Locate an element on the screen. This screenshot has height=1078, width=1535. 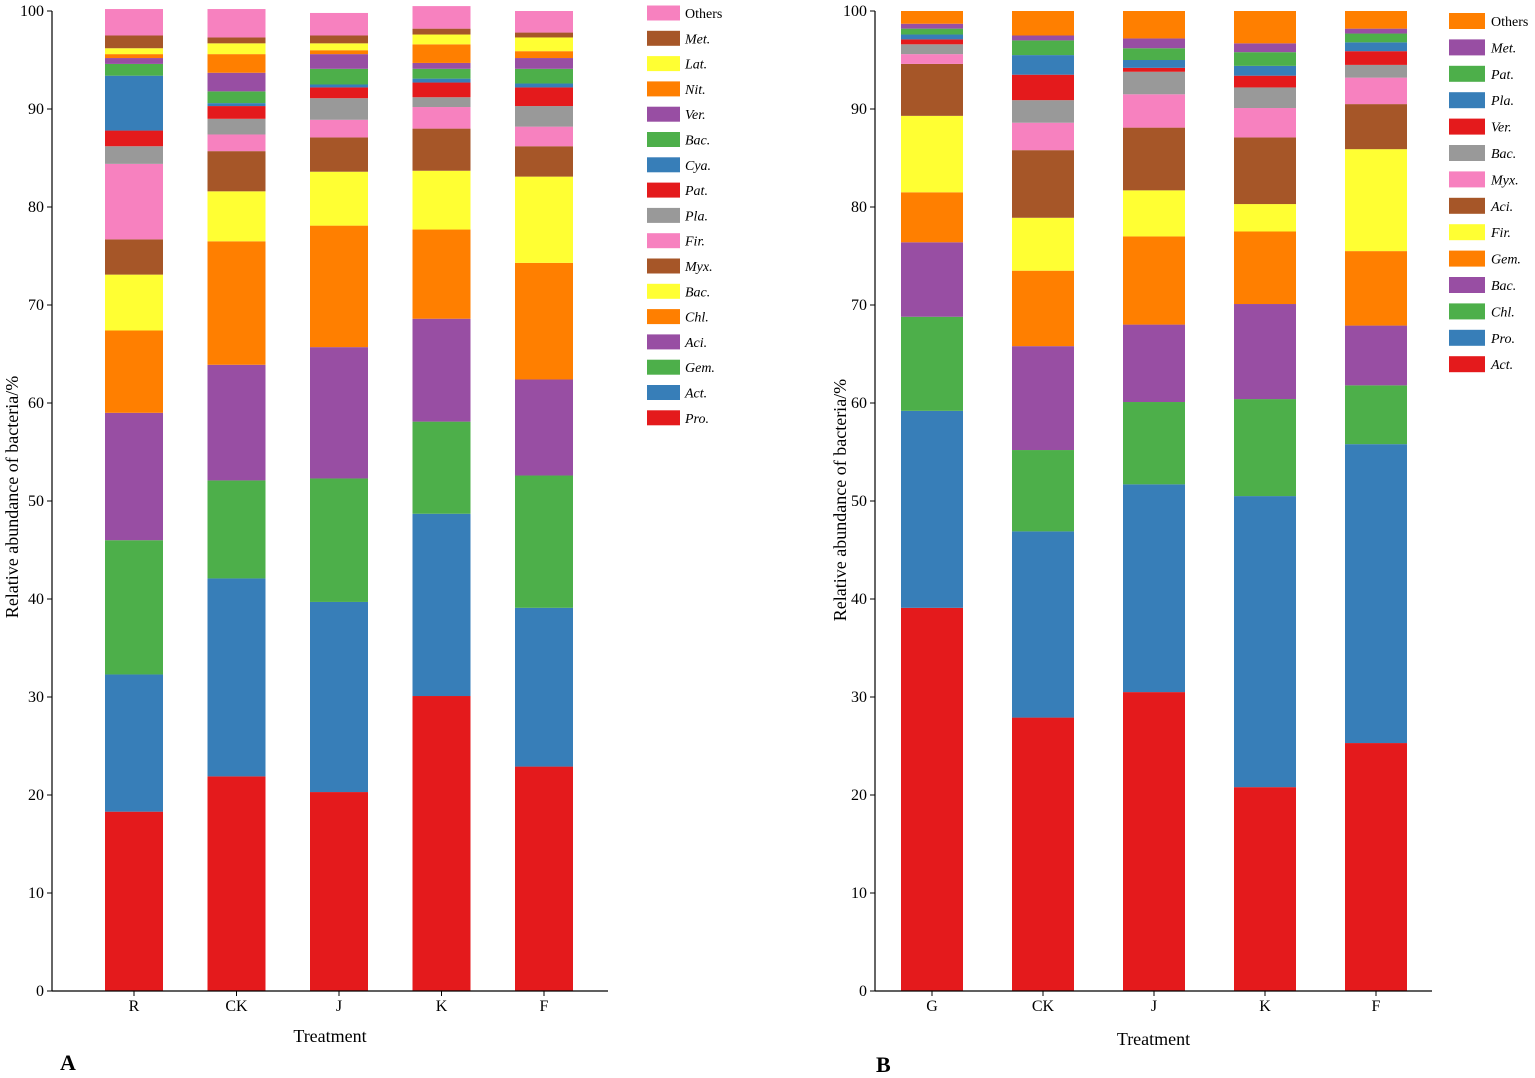
y-tick-label: 50 is located at coordinates (36, 501).